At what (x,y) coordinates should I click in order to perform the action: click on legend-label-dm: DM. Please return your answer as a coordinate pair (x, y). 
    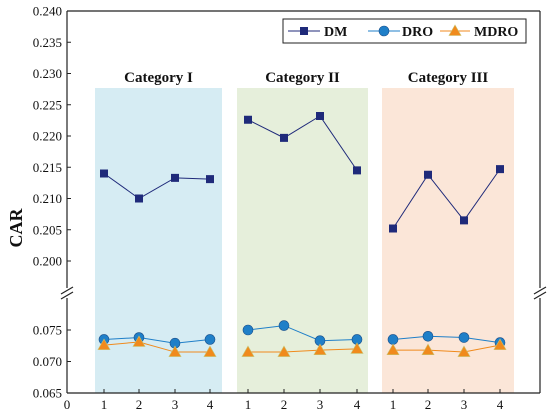
    Looking at the image, I should click on (335, 32).